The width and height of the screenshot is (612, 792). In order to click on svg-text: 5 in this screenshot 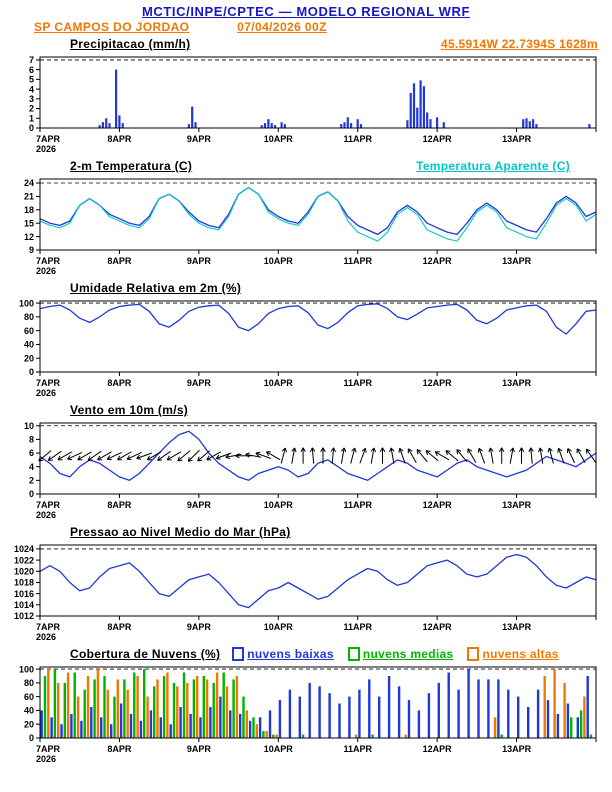, I will do `click(31, 80)`.